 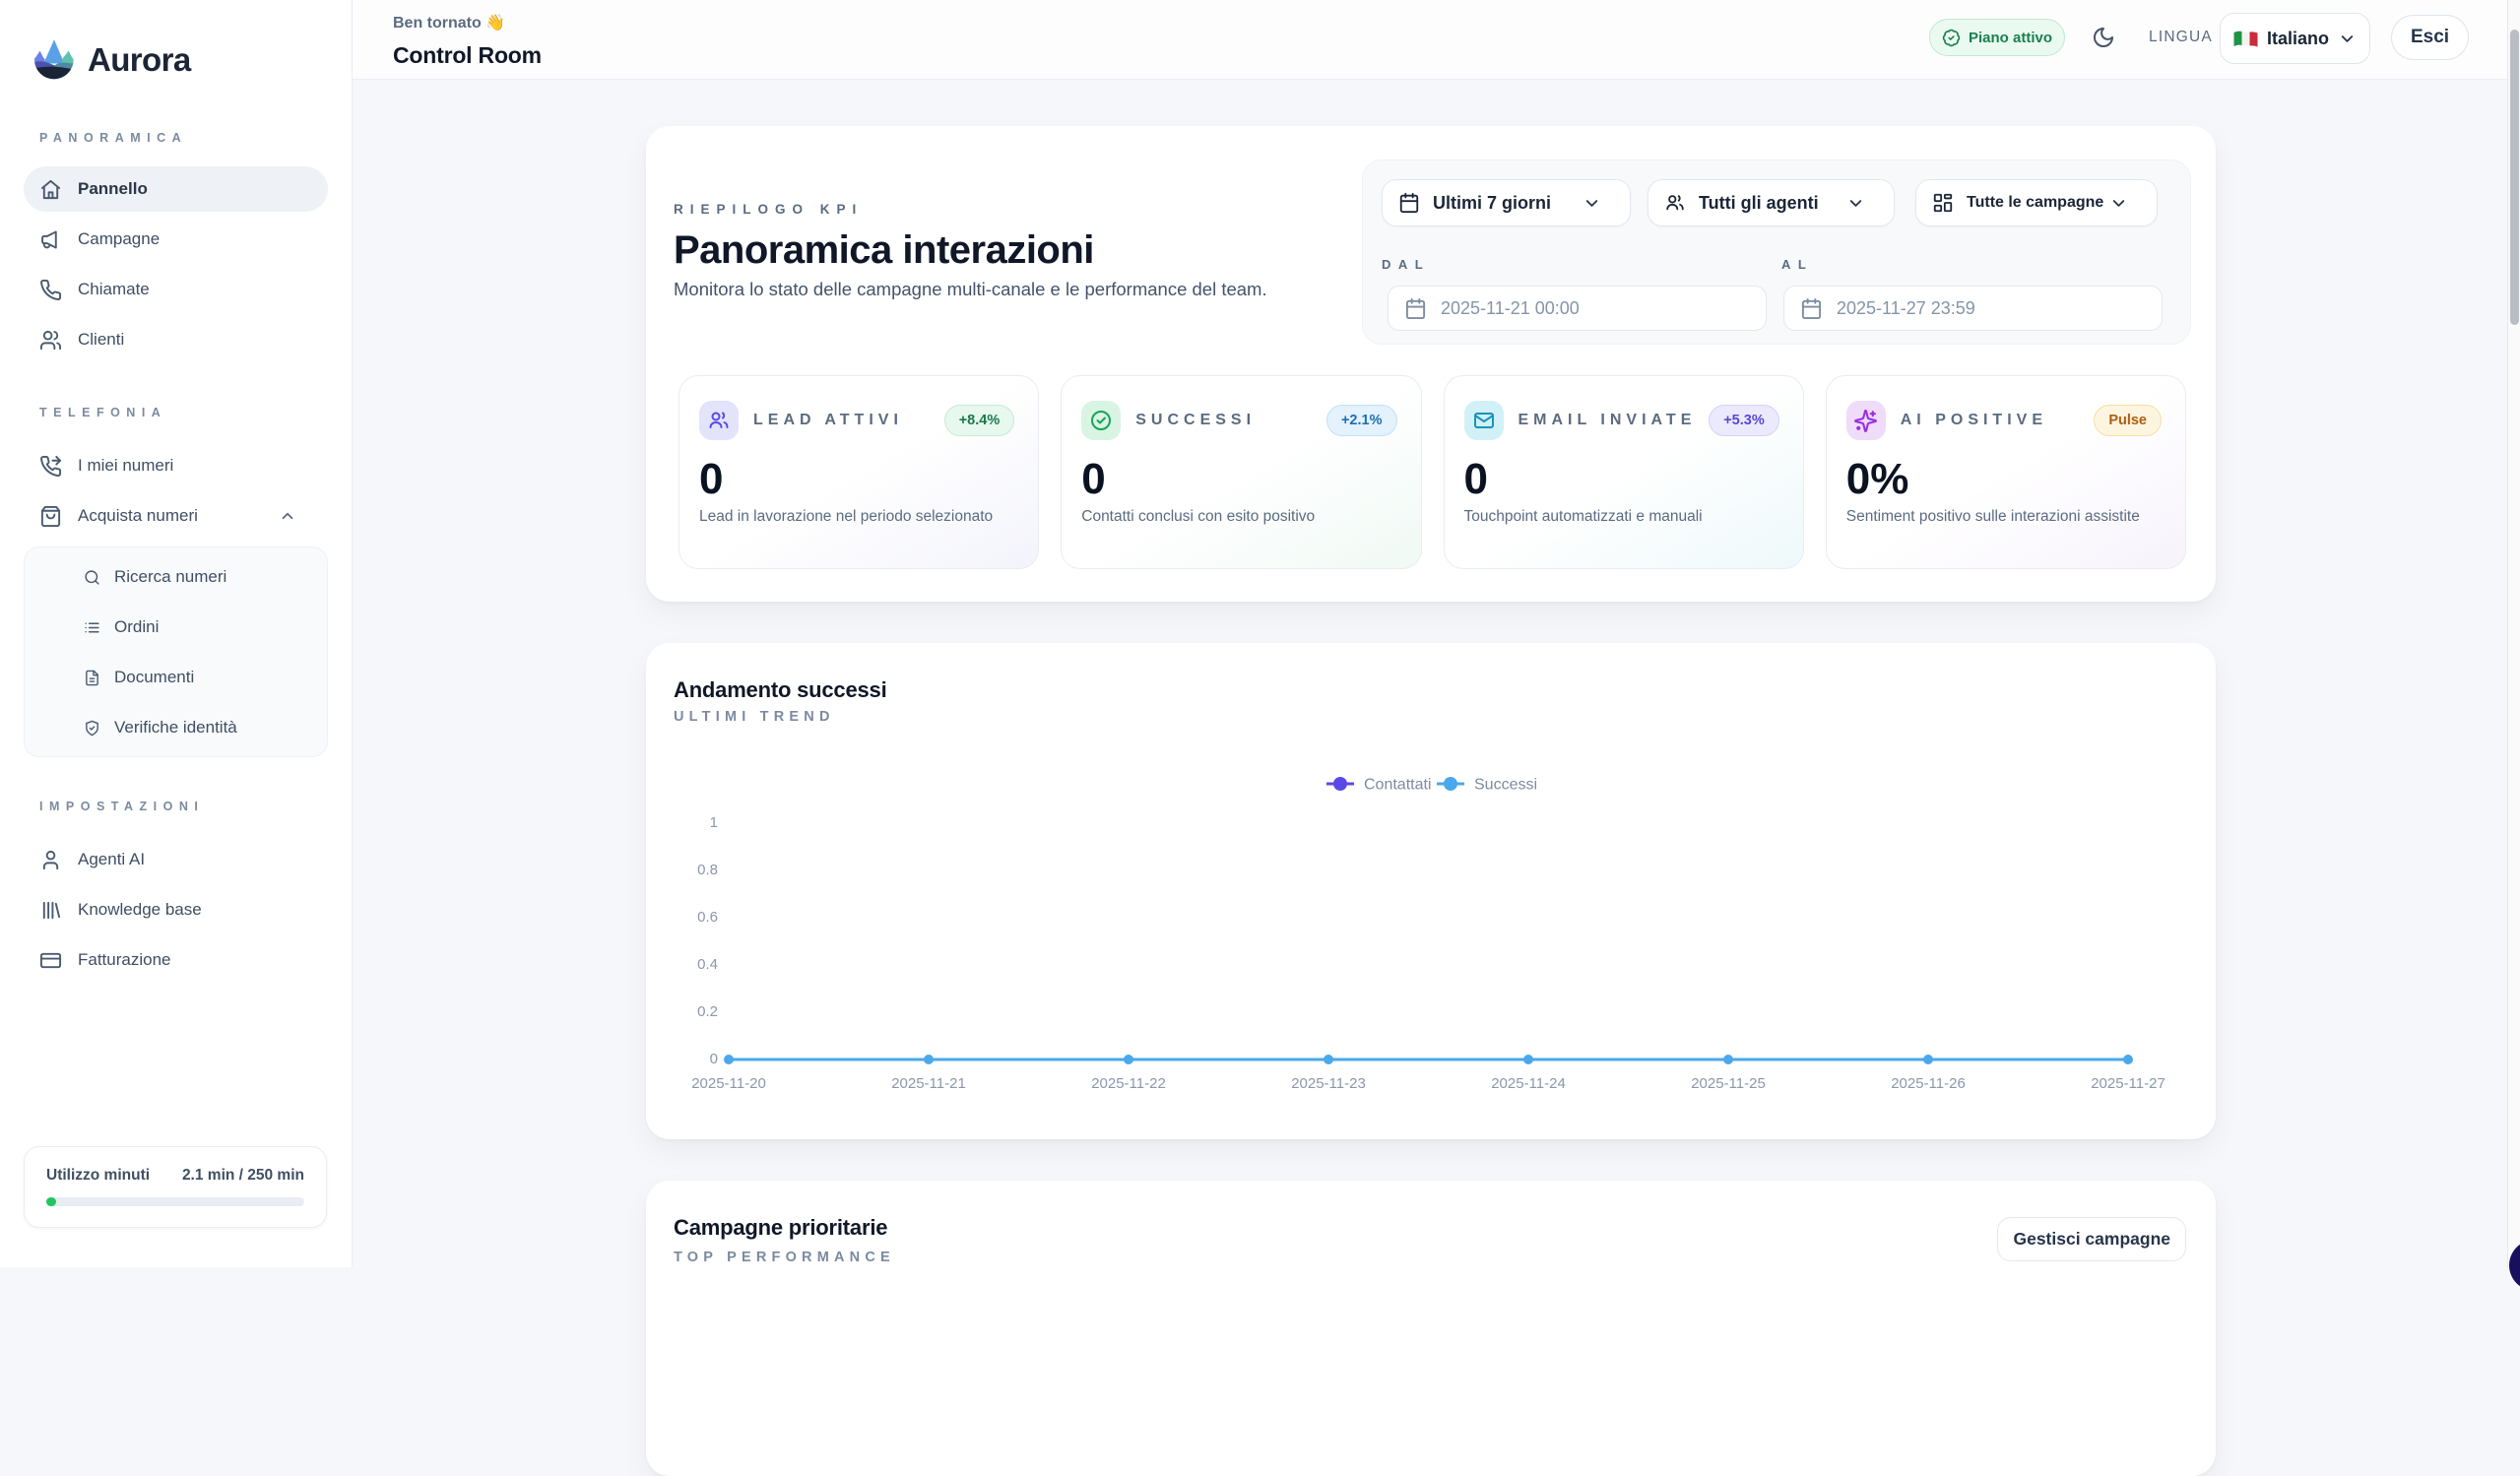 I want to click on svg-text: 0.2, so click(x=707, y=1011).